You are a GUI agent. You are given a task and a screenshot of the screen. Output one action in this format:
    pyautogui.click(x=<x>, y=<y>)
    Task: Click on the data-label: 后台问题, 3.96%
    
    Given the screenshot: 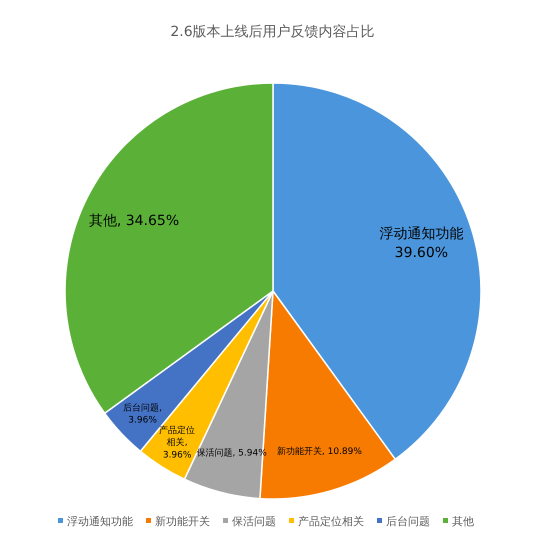 What is the action you would take?
    pyautogui.click(x=142, y=414)
    